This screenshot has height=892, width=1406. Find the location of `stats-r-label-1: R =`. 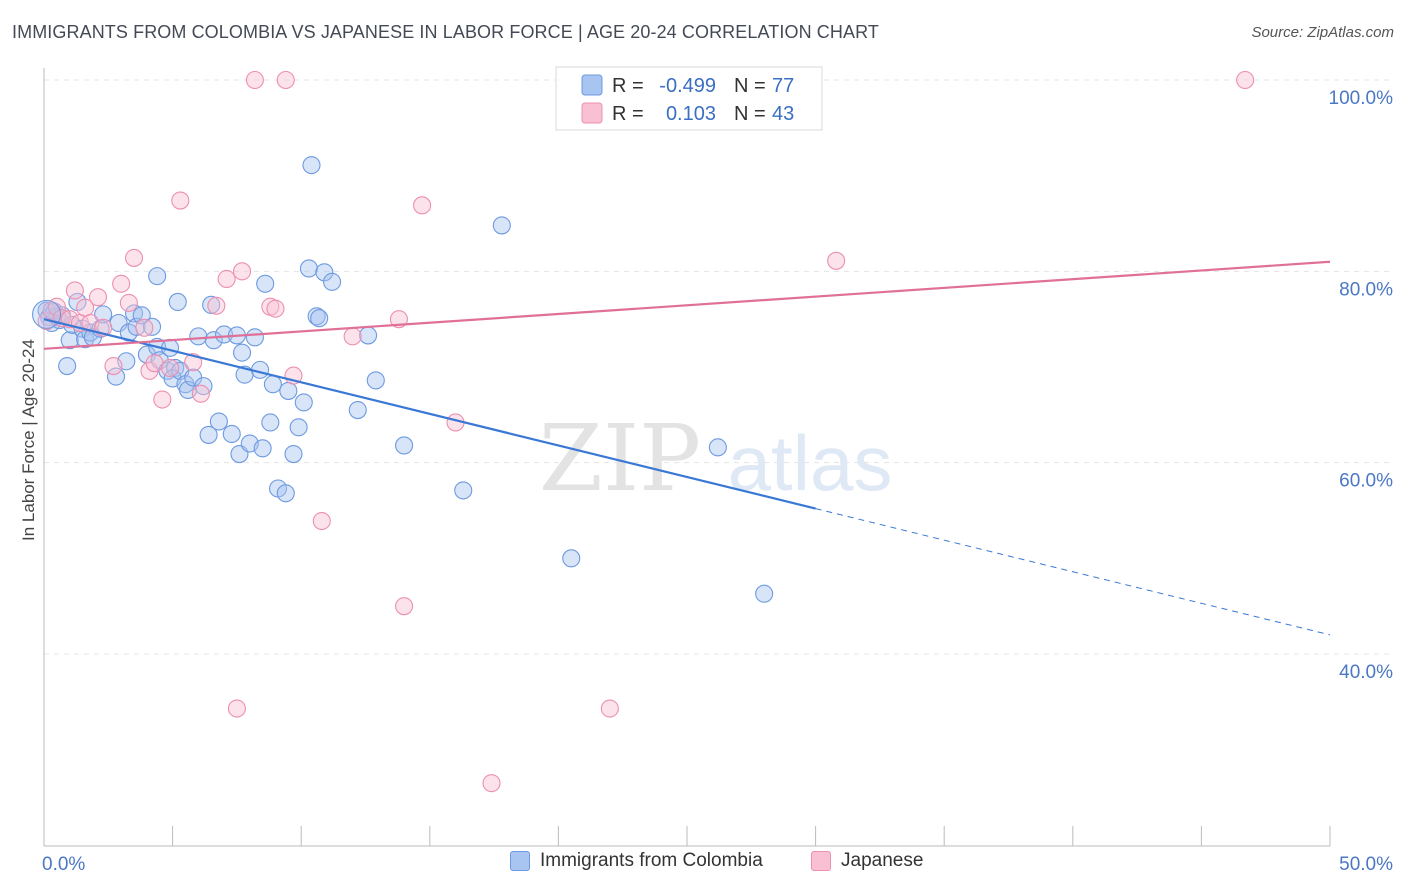

stats-r-label-1: R = is located at coordinates (628, 114).